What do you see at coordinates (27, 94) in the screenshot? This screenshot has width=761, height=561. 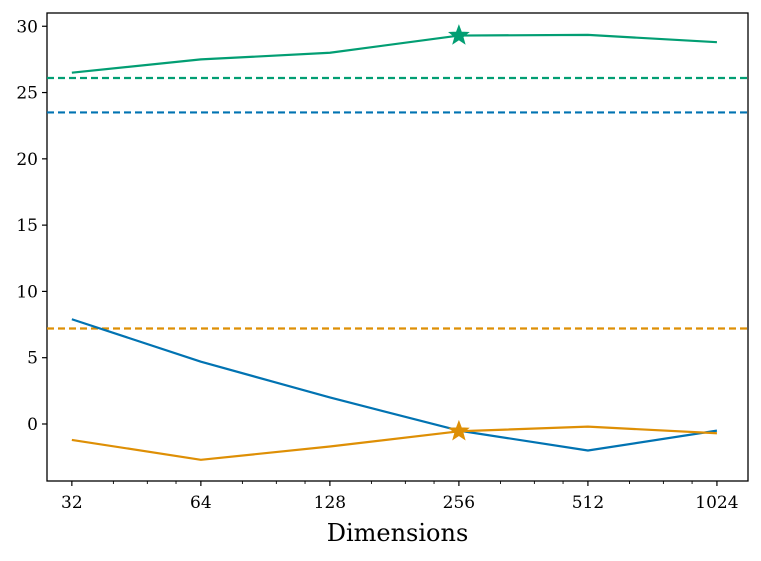 I see `y-tick-label: 25` at bounding box center [27, 94].